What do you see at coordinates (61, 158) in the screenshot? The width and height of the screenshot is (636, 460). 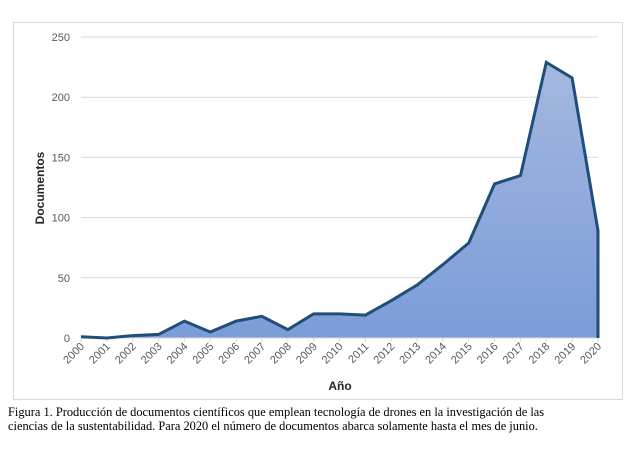 I see `y-tick-label: 150` at bounding box center [61, 158].